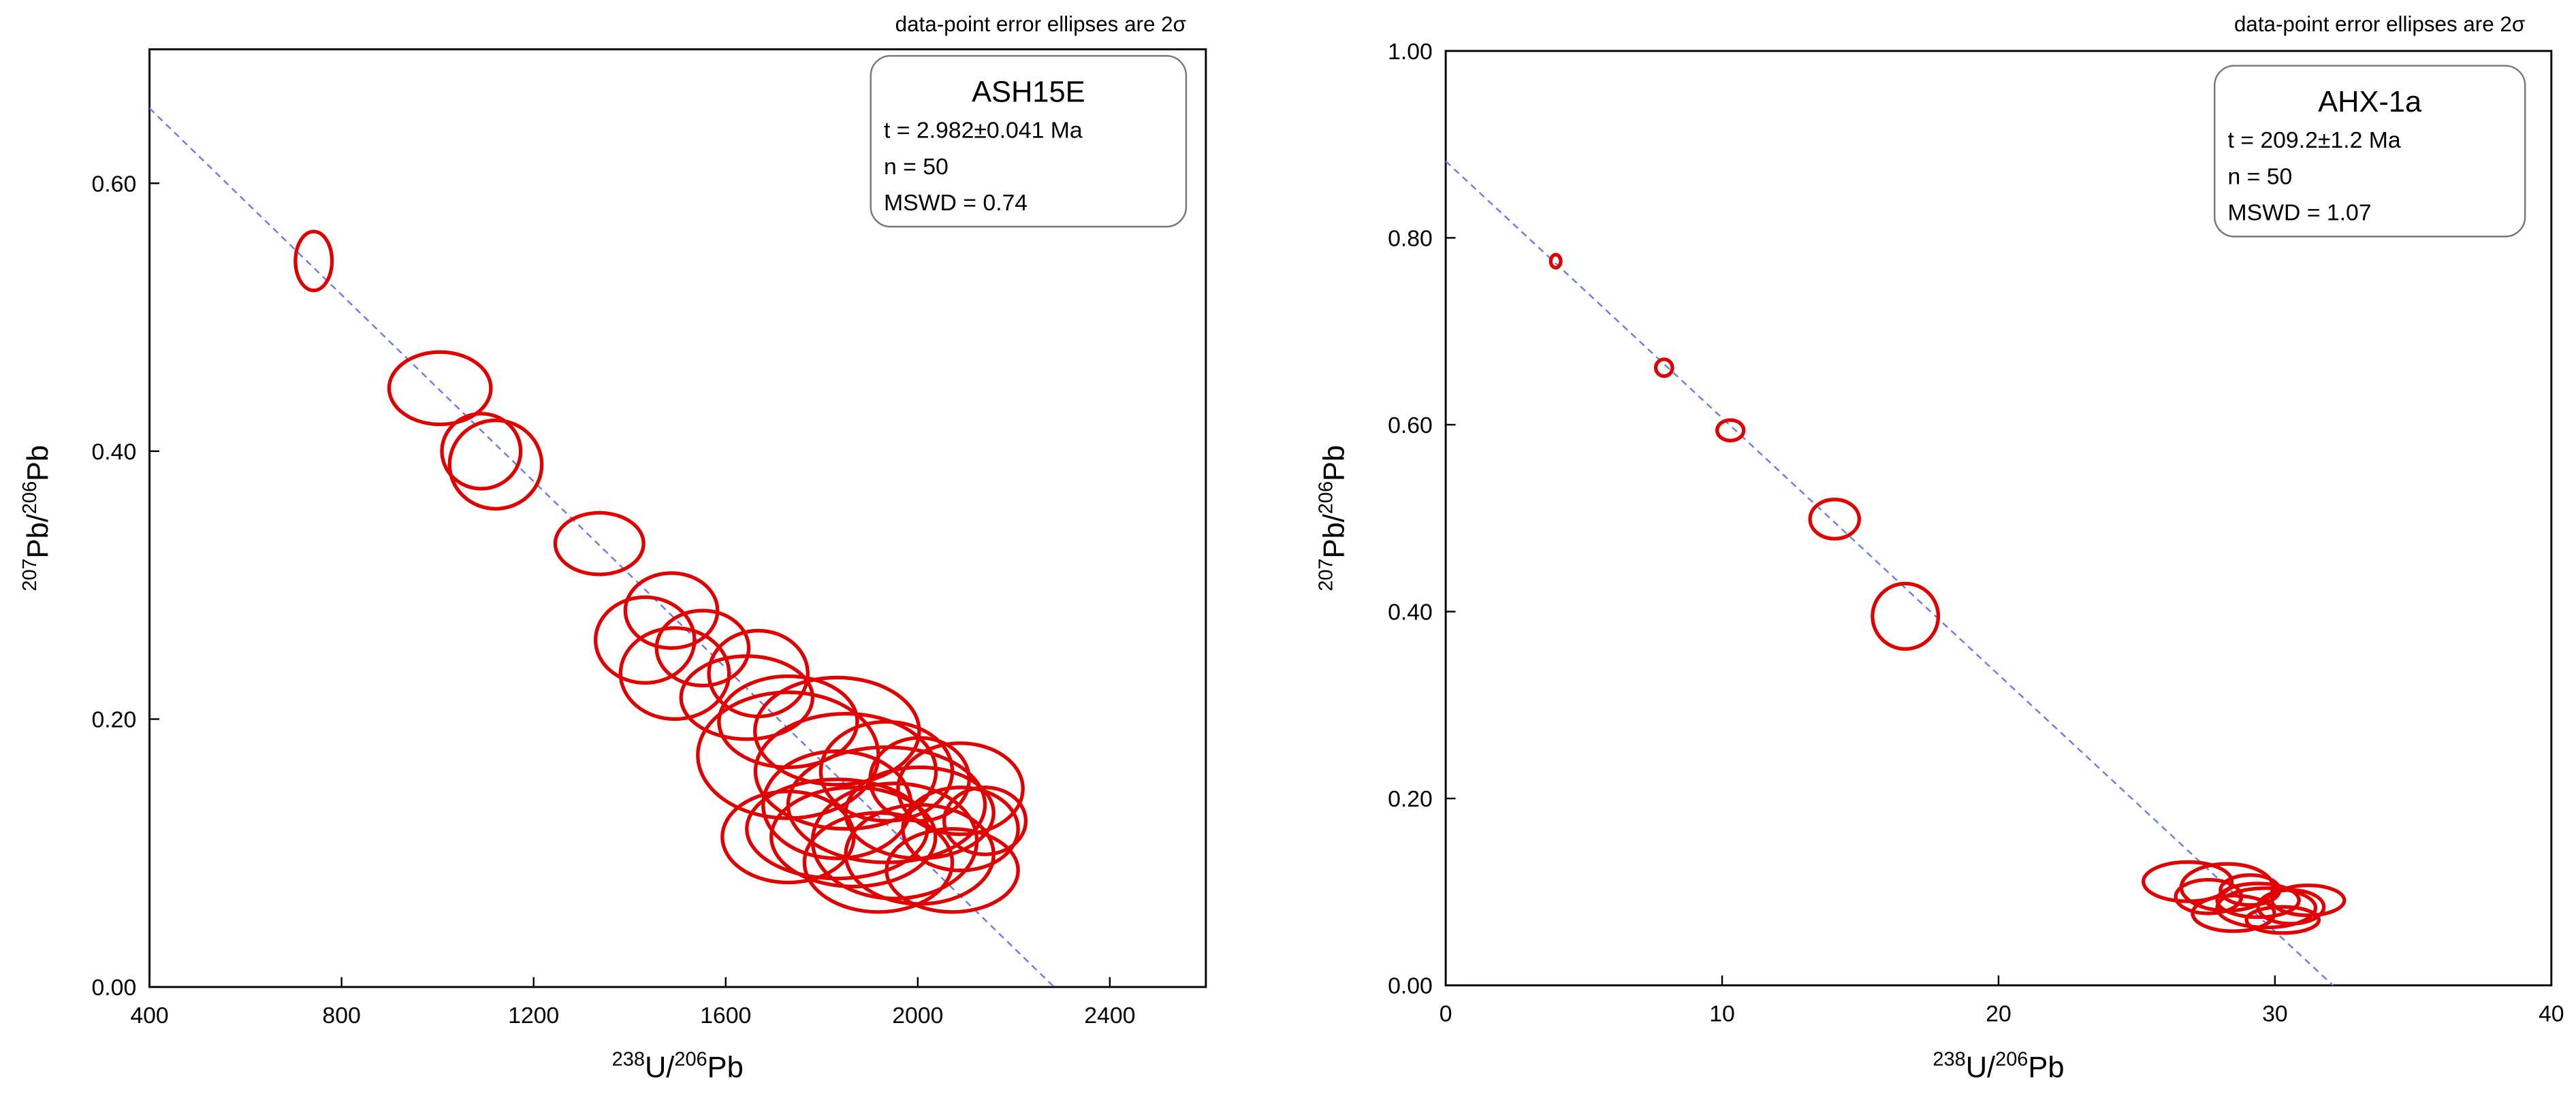 The height and width of the screenshot is (1102, 2576). What do you see at coordinates (533, 1015) in the screenshot?
I see `x-tick-label: 1200` at bounding box center [533, 1015].